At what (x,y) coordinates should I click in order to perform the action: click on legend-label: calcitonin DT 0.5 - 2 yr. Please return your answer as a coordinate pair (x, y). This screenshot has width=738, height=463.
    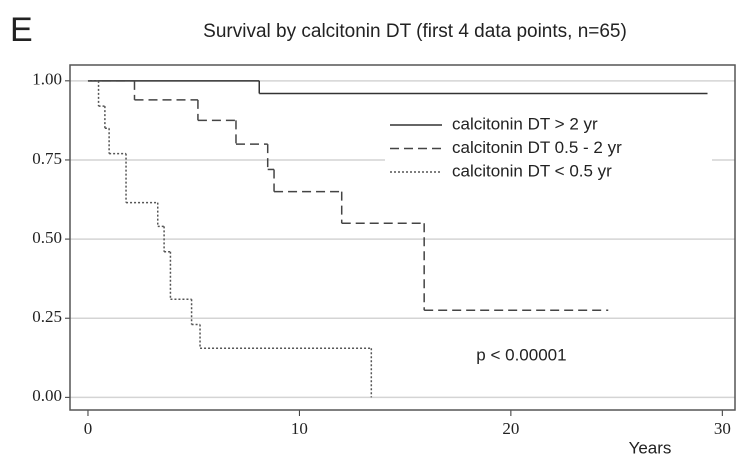
    Looking at the image, I should click on (537, 147).